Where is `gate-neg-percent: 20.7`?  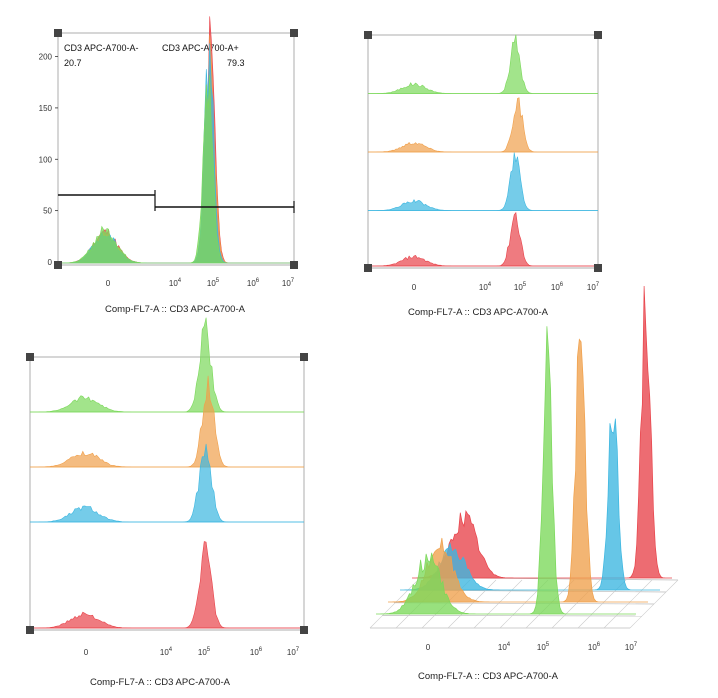
gate-neg-percent: 20.7 is located at coordinates (73, 63).